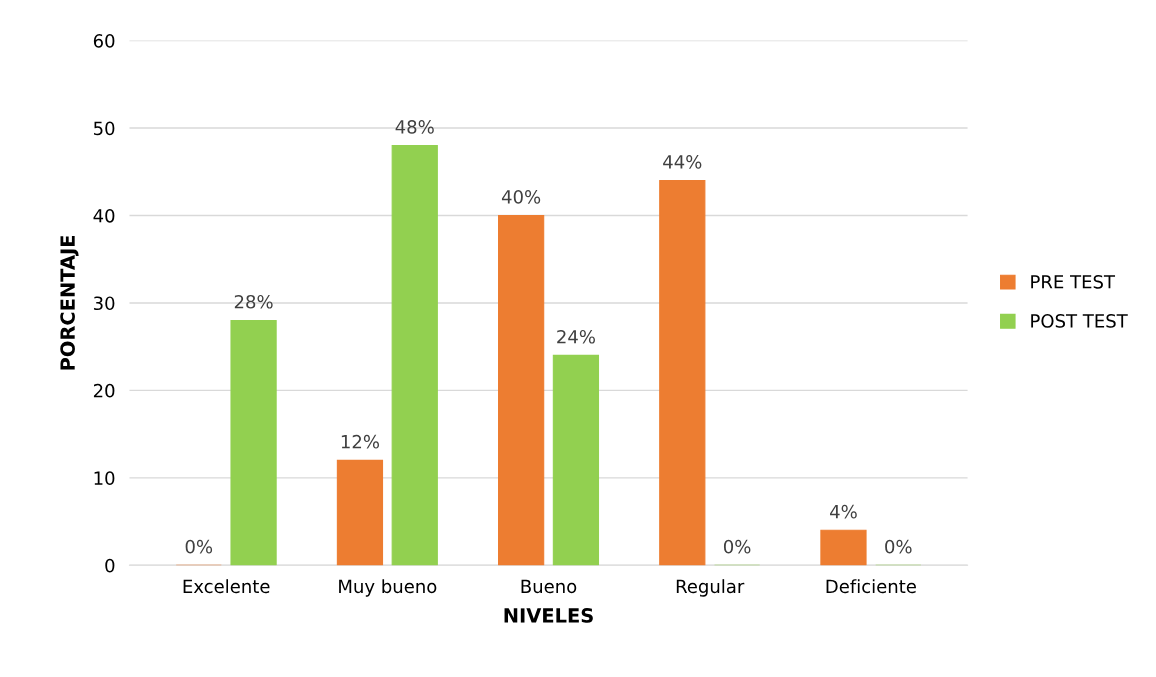 This screenshot has height=677, width=1156. What do you see at coordinates (576, 336) in the screenshot?
I see `data-label: 24%` at bounding box center [576, 336].